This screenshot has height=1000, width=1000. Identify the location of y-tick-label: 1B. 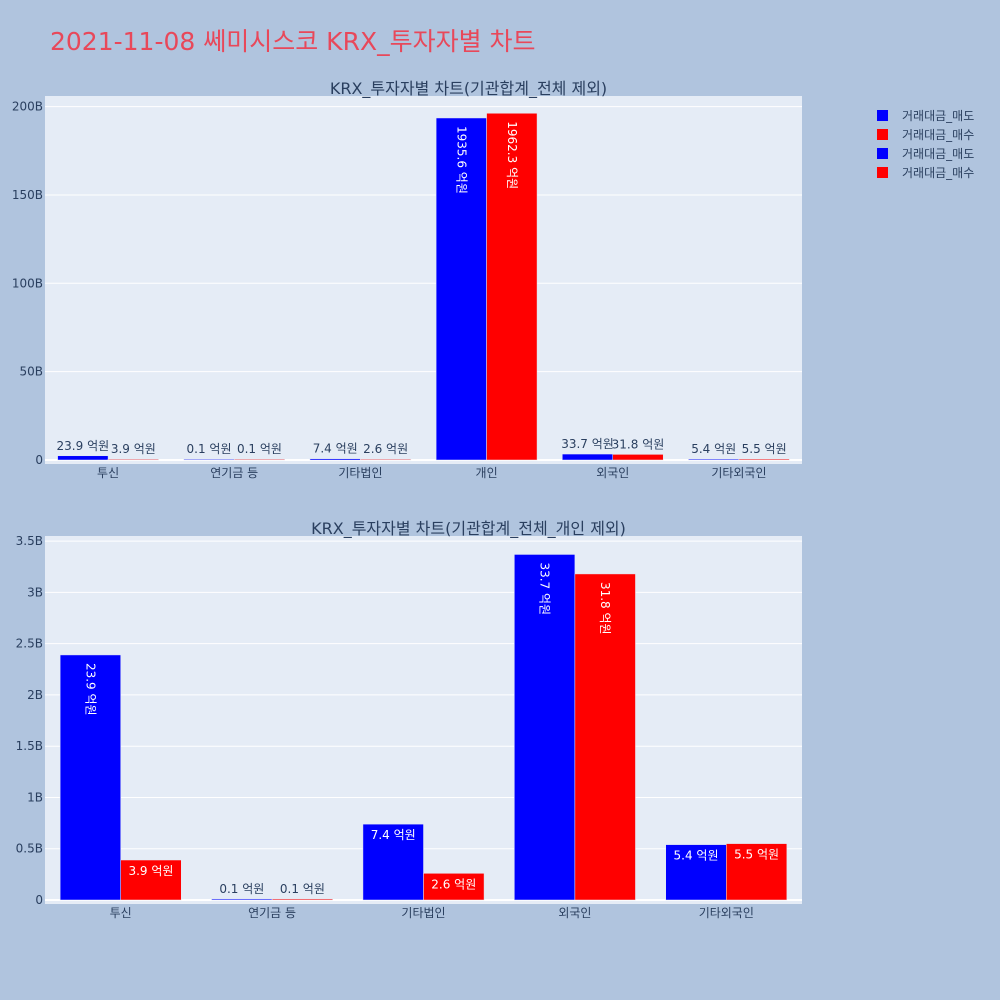
(35, 797).